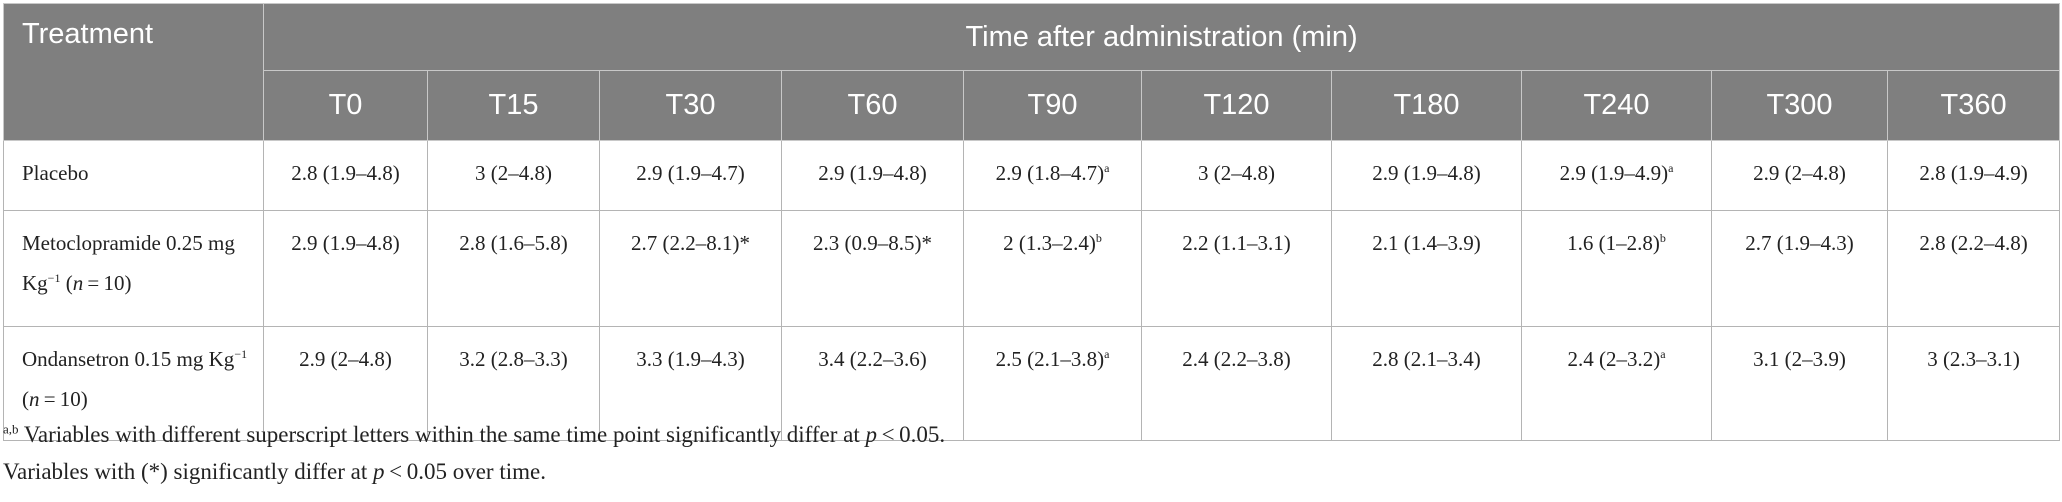 This screenshot has width=2062, height=502. I want to click on time-point-header: T300, so click(1799, 105).